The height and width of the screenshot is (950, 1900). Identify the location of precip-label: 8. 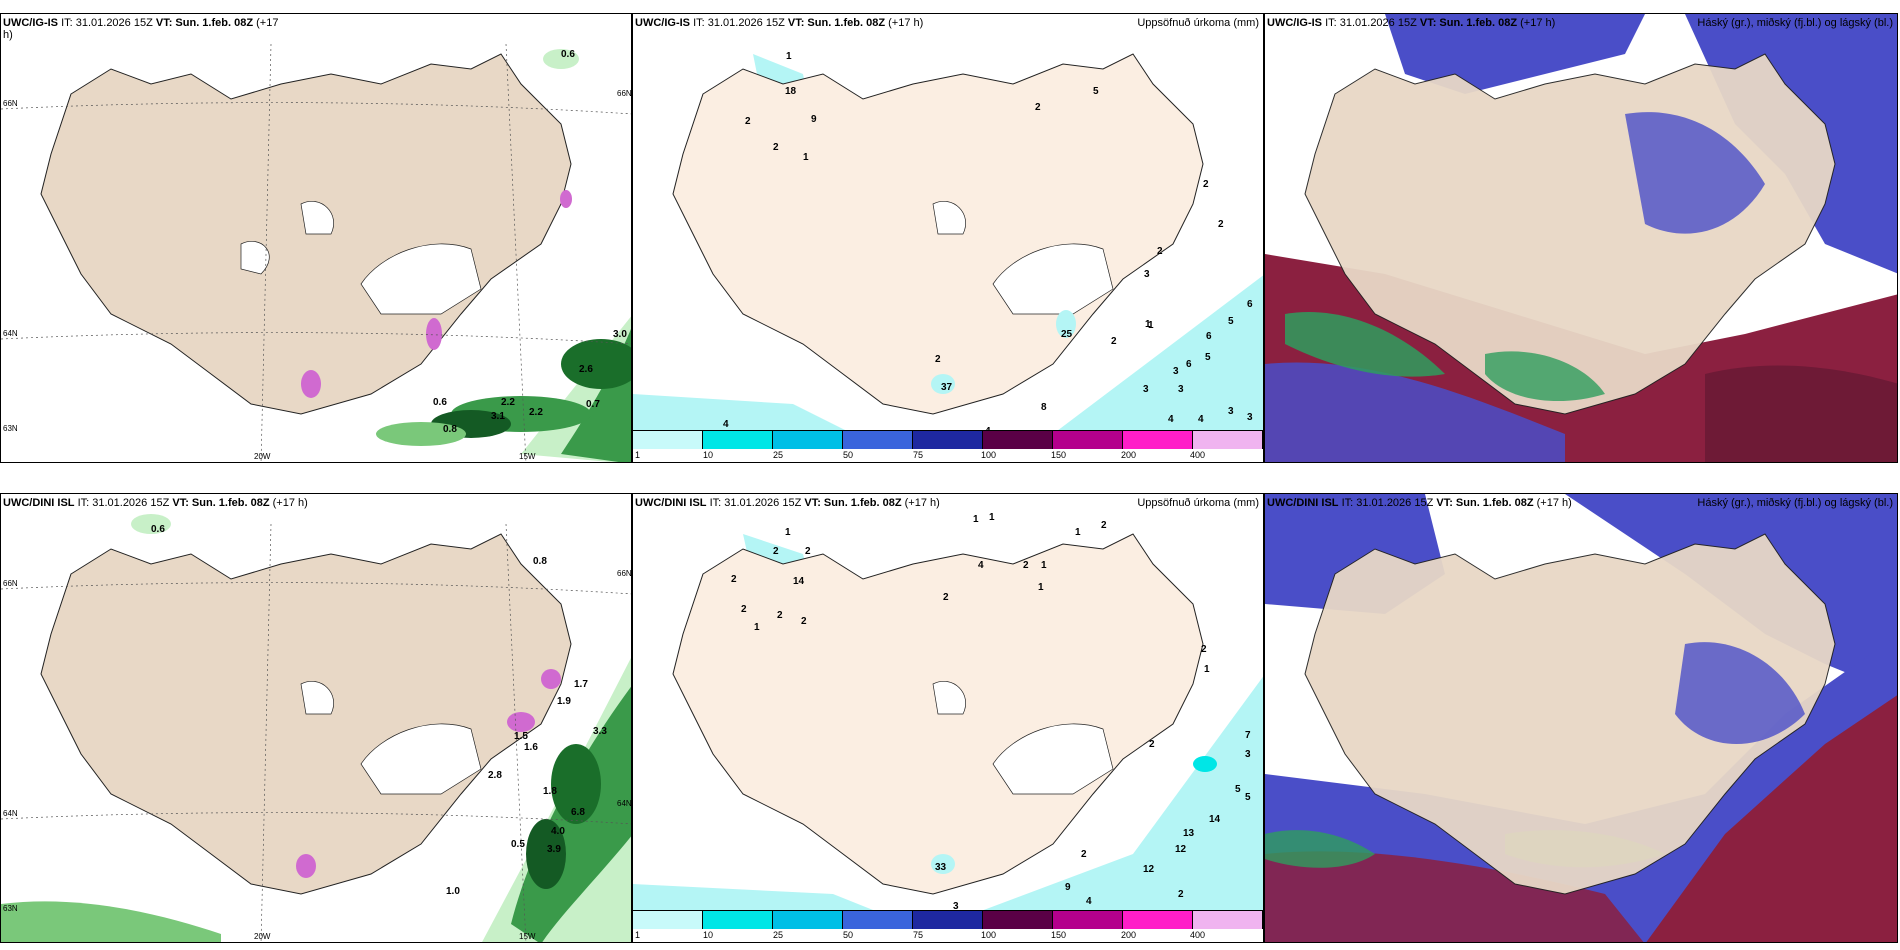
(1044, 407).